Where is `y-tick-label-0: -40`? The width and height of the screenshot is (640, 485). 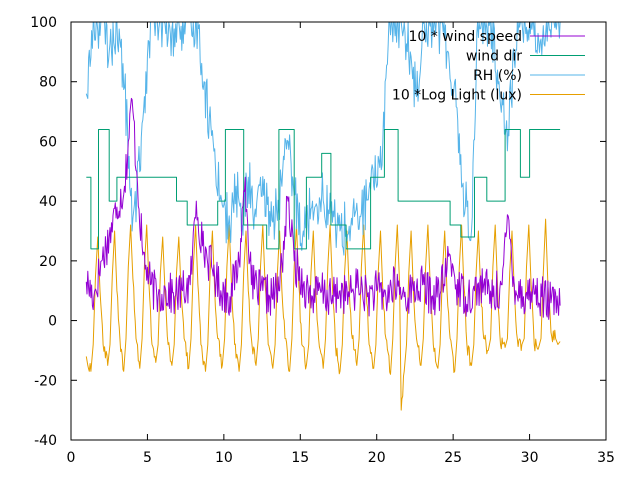 y-tick-label-0: -40 is located at coordinates (45, 441).